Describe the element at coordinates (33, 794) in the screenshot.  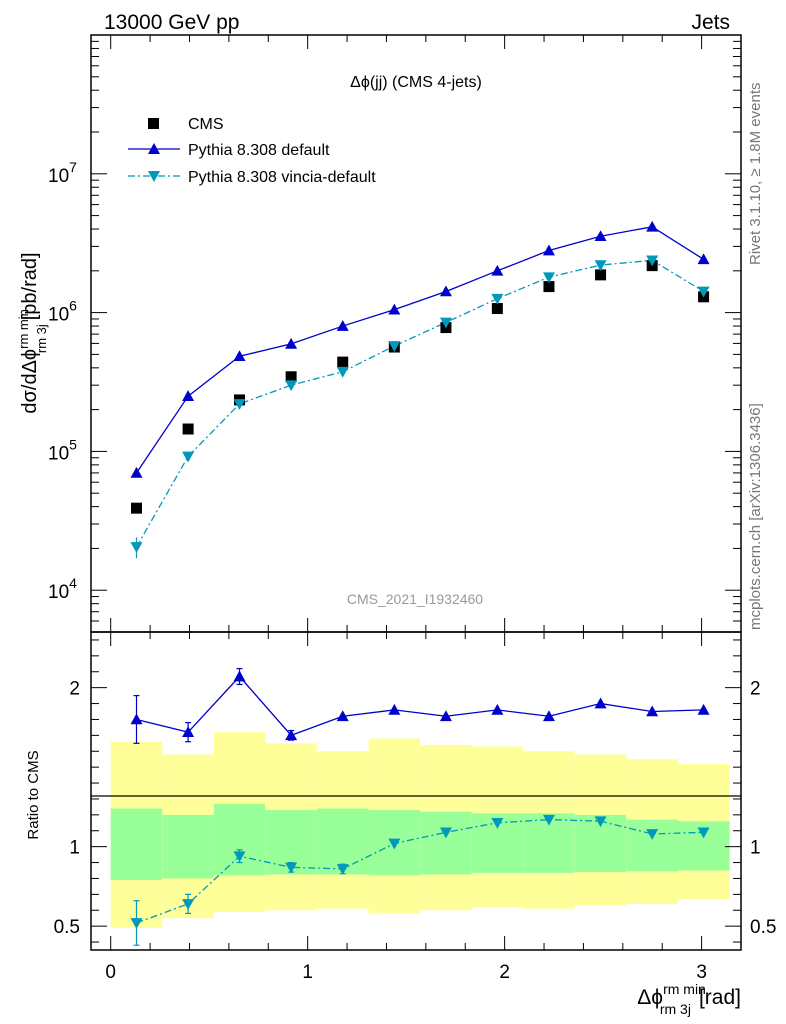
I see `ratio-y-axis-label: Ratio to CMS` at that location.